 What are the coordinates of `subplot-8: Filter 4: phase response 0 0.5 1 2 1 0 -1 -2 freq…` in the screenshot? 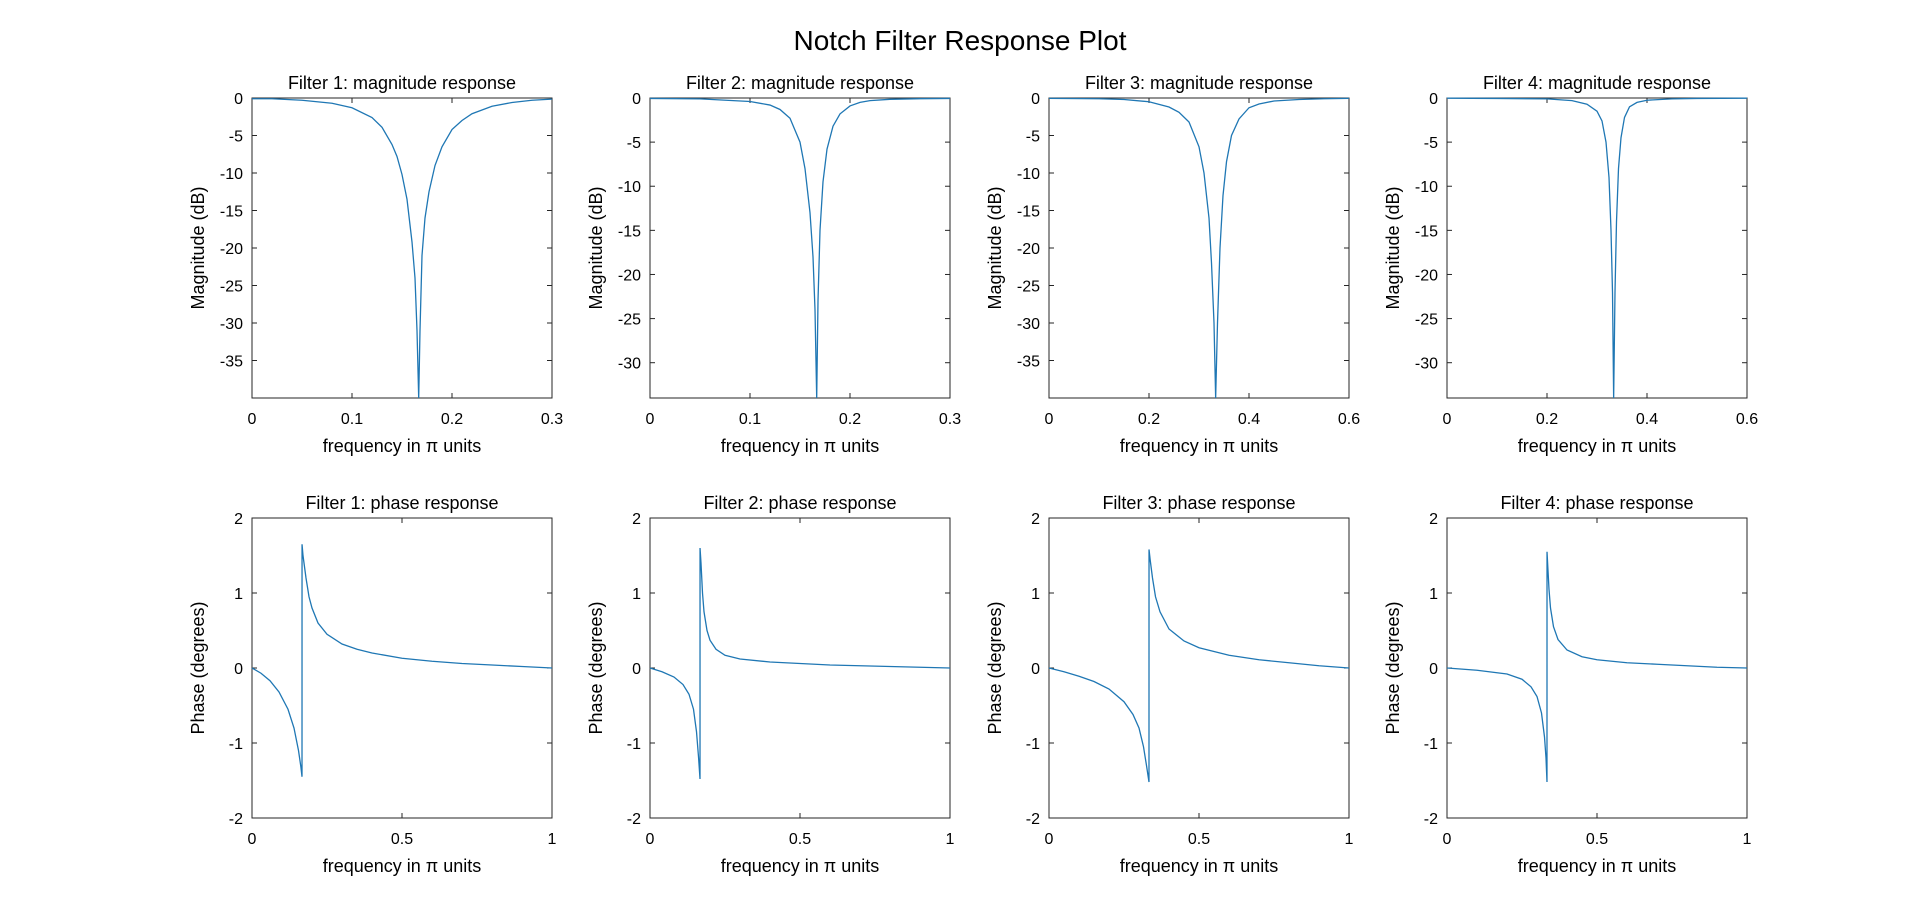 It's located at (1567, 684).